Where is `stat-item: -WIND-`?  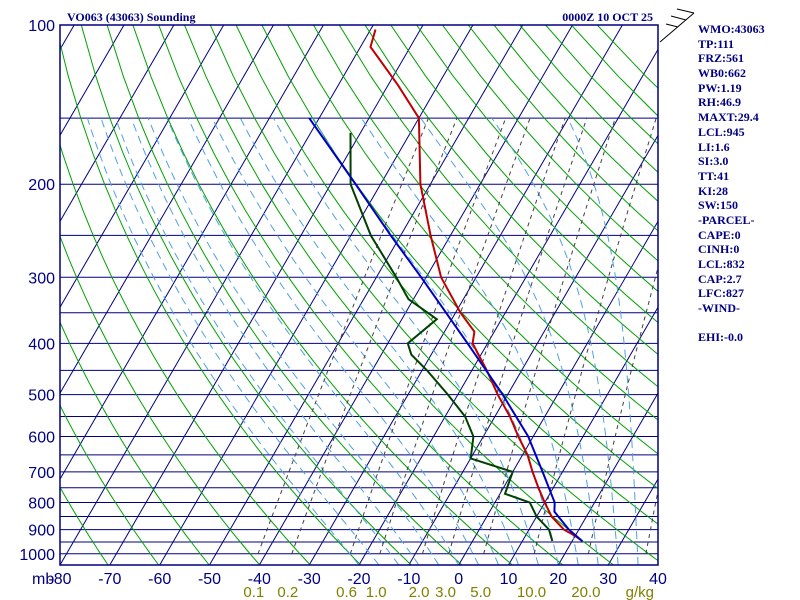 stat-item: -WIND- is located at coordinates (719, 308).